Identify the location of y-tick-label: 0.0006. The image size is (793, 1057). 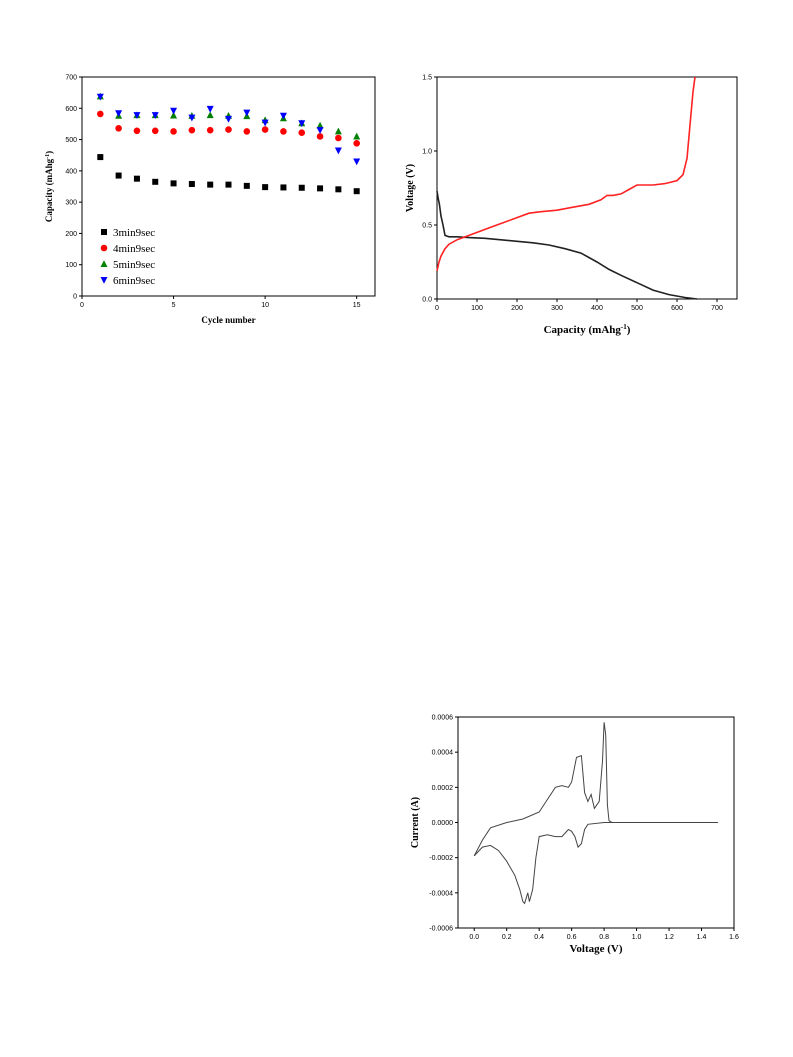
(443, 718).